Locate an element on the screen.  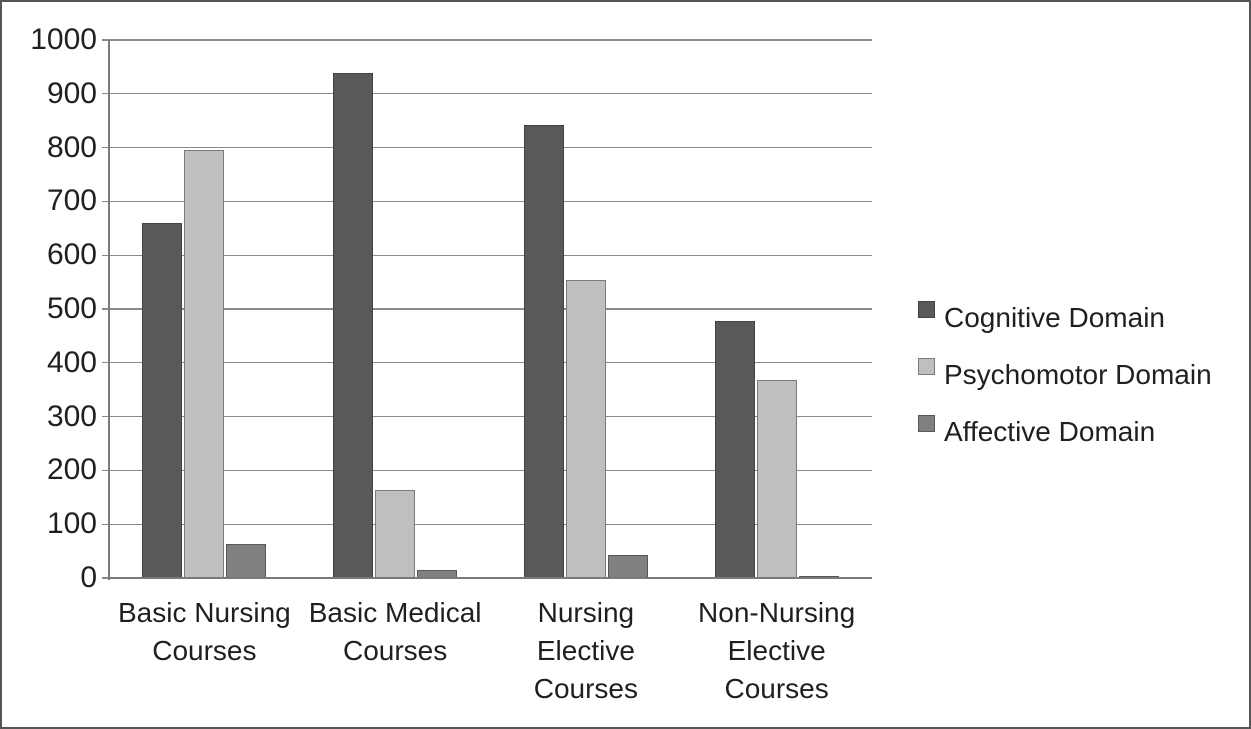
y-axis-tick-label: 600 is located at coordinates (71, 255).